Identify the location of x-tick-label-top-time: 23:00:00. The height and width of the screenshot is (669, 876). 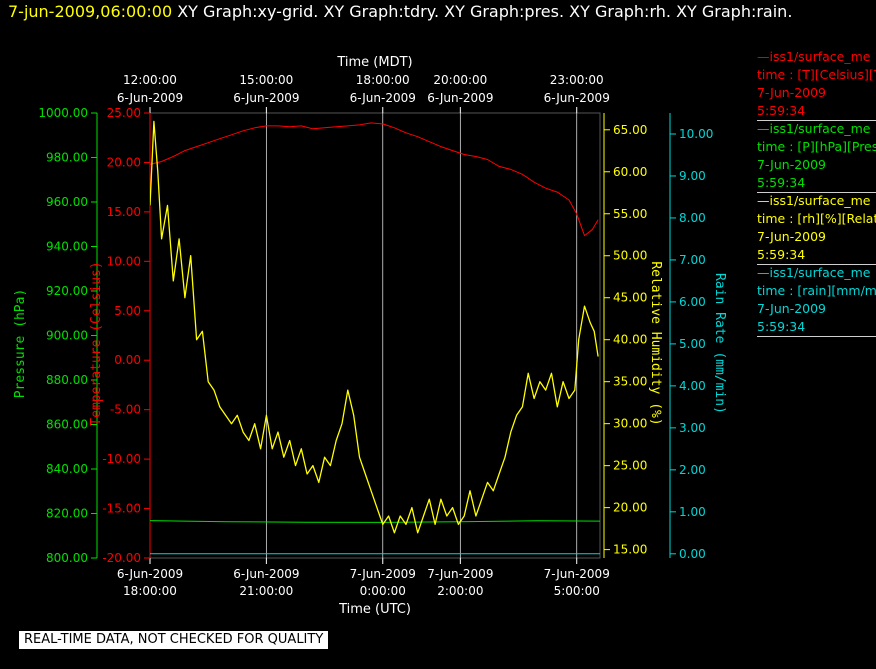
(577, 80).